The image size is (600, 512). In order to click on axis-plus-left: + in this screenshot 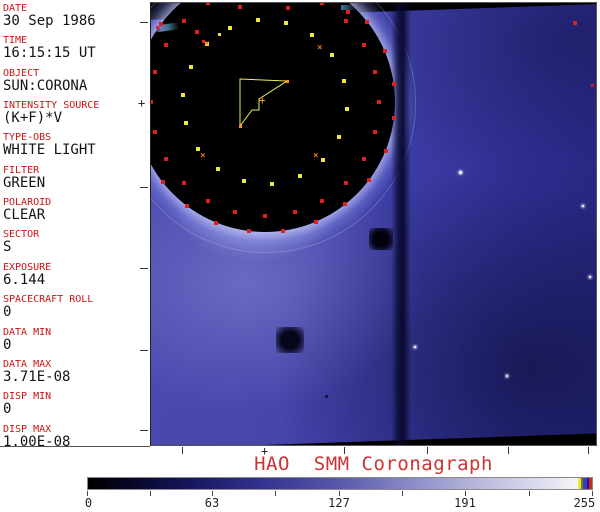, I will do `click(142, 103)`.